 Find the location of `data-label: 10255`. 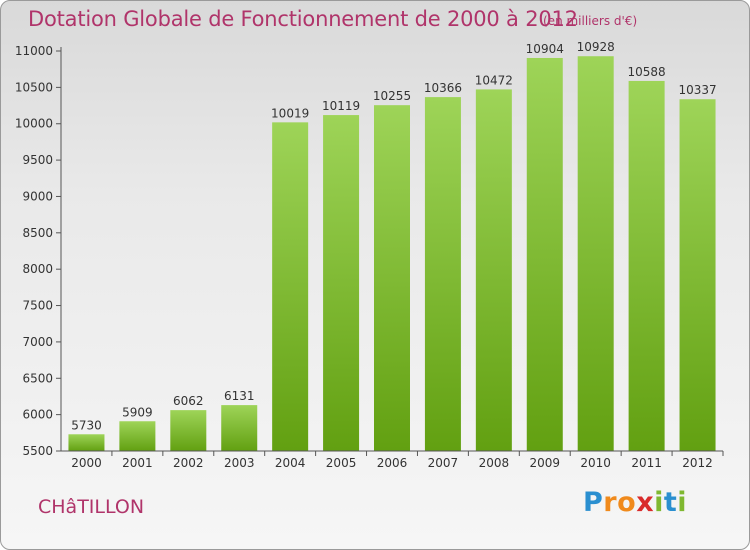

data-label: 10255 is located at coordinates (392, 96).